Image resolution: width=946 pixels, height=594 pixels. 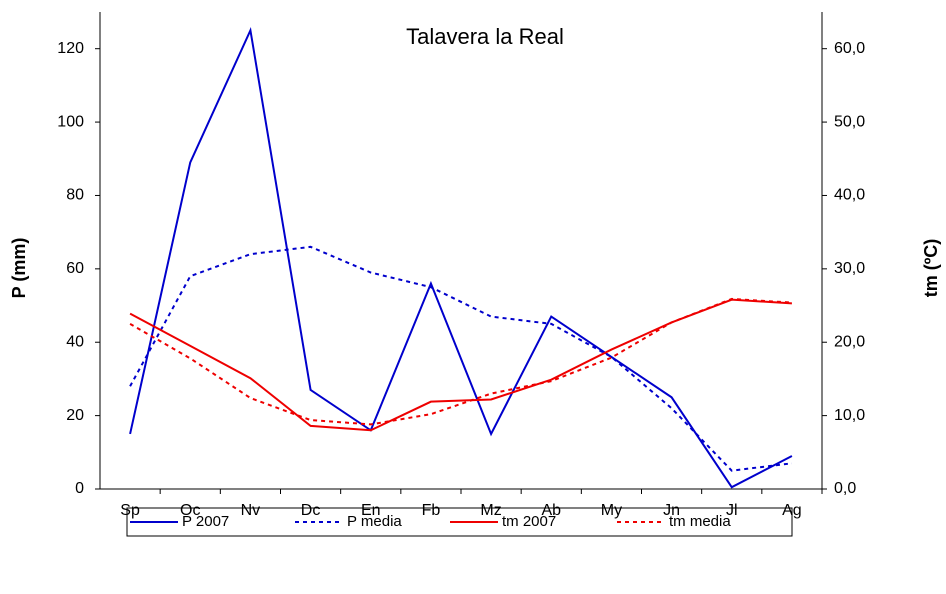 What do you see at coordinates (849, 121) in the screenshot?
I see `y2-tick-label: 50,0` at bounding box center [849, 121].